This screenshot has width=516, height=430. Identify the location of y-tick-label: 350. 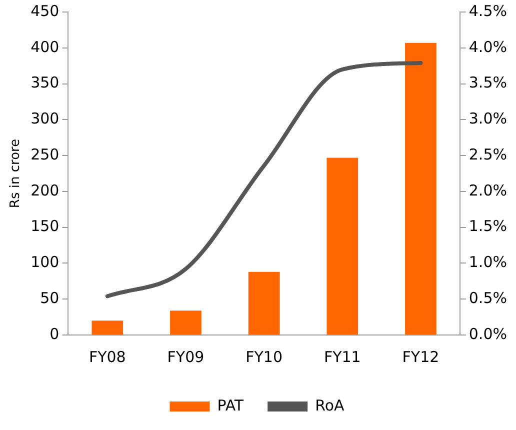
(45, 83).